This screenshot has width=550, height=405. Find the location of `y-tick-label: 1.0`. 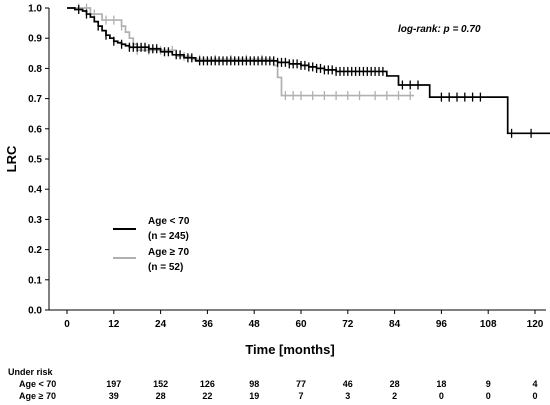

y-tick-label: 1.0 is located at coordinates (35, 9).